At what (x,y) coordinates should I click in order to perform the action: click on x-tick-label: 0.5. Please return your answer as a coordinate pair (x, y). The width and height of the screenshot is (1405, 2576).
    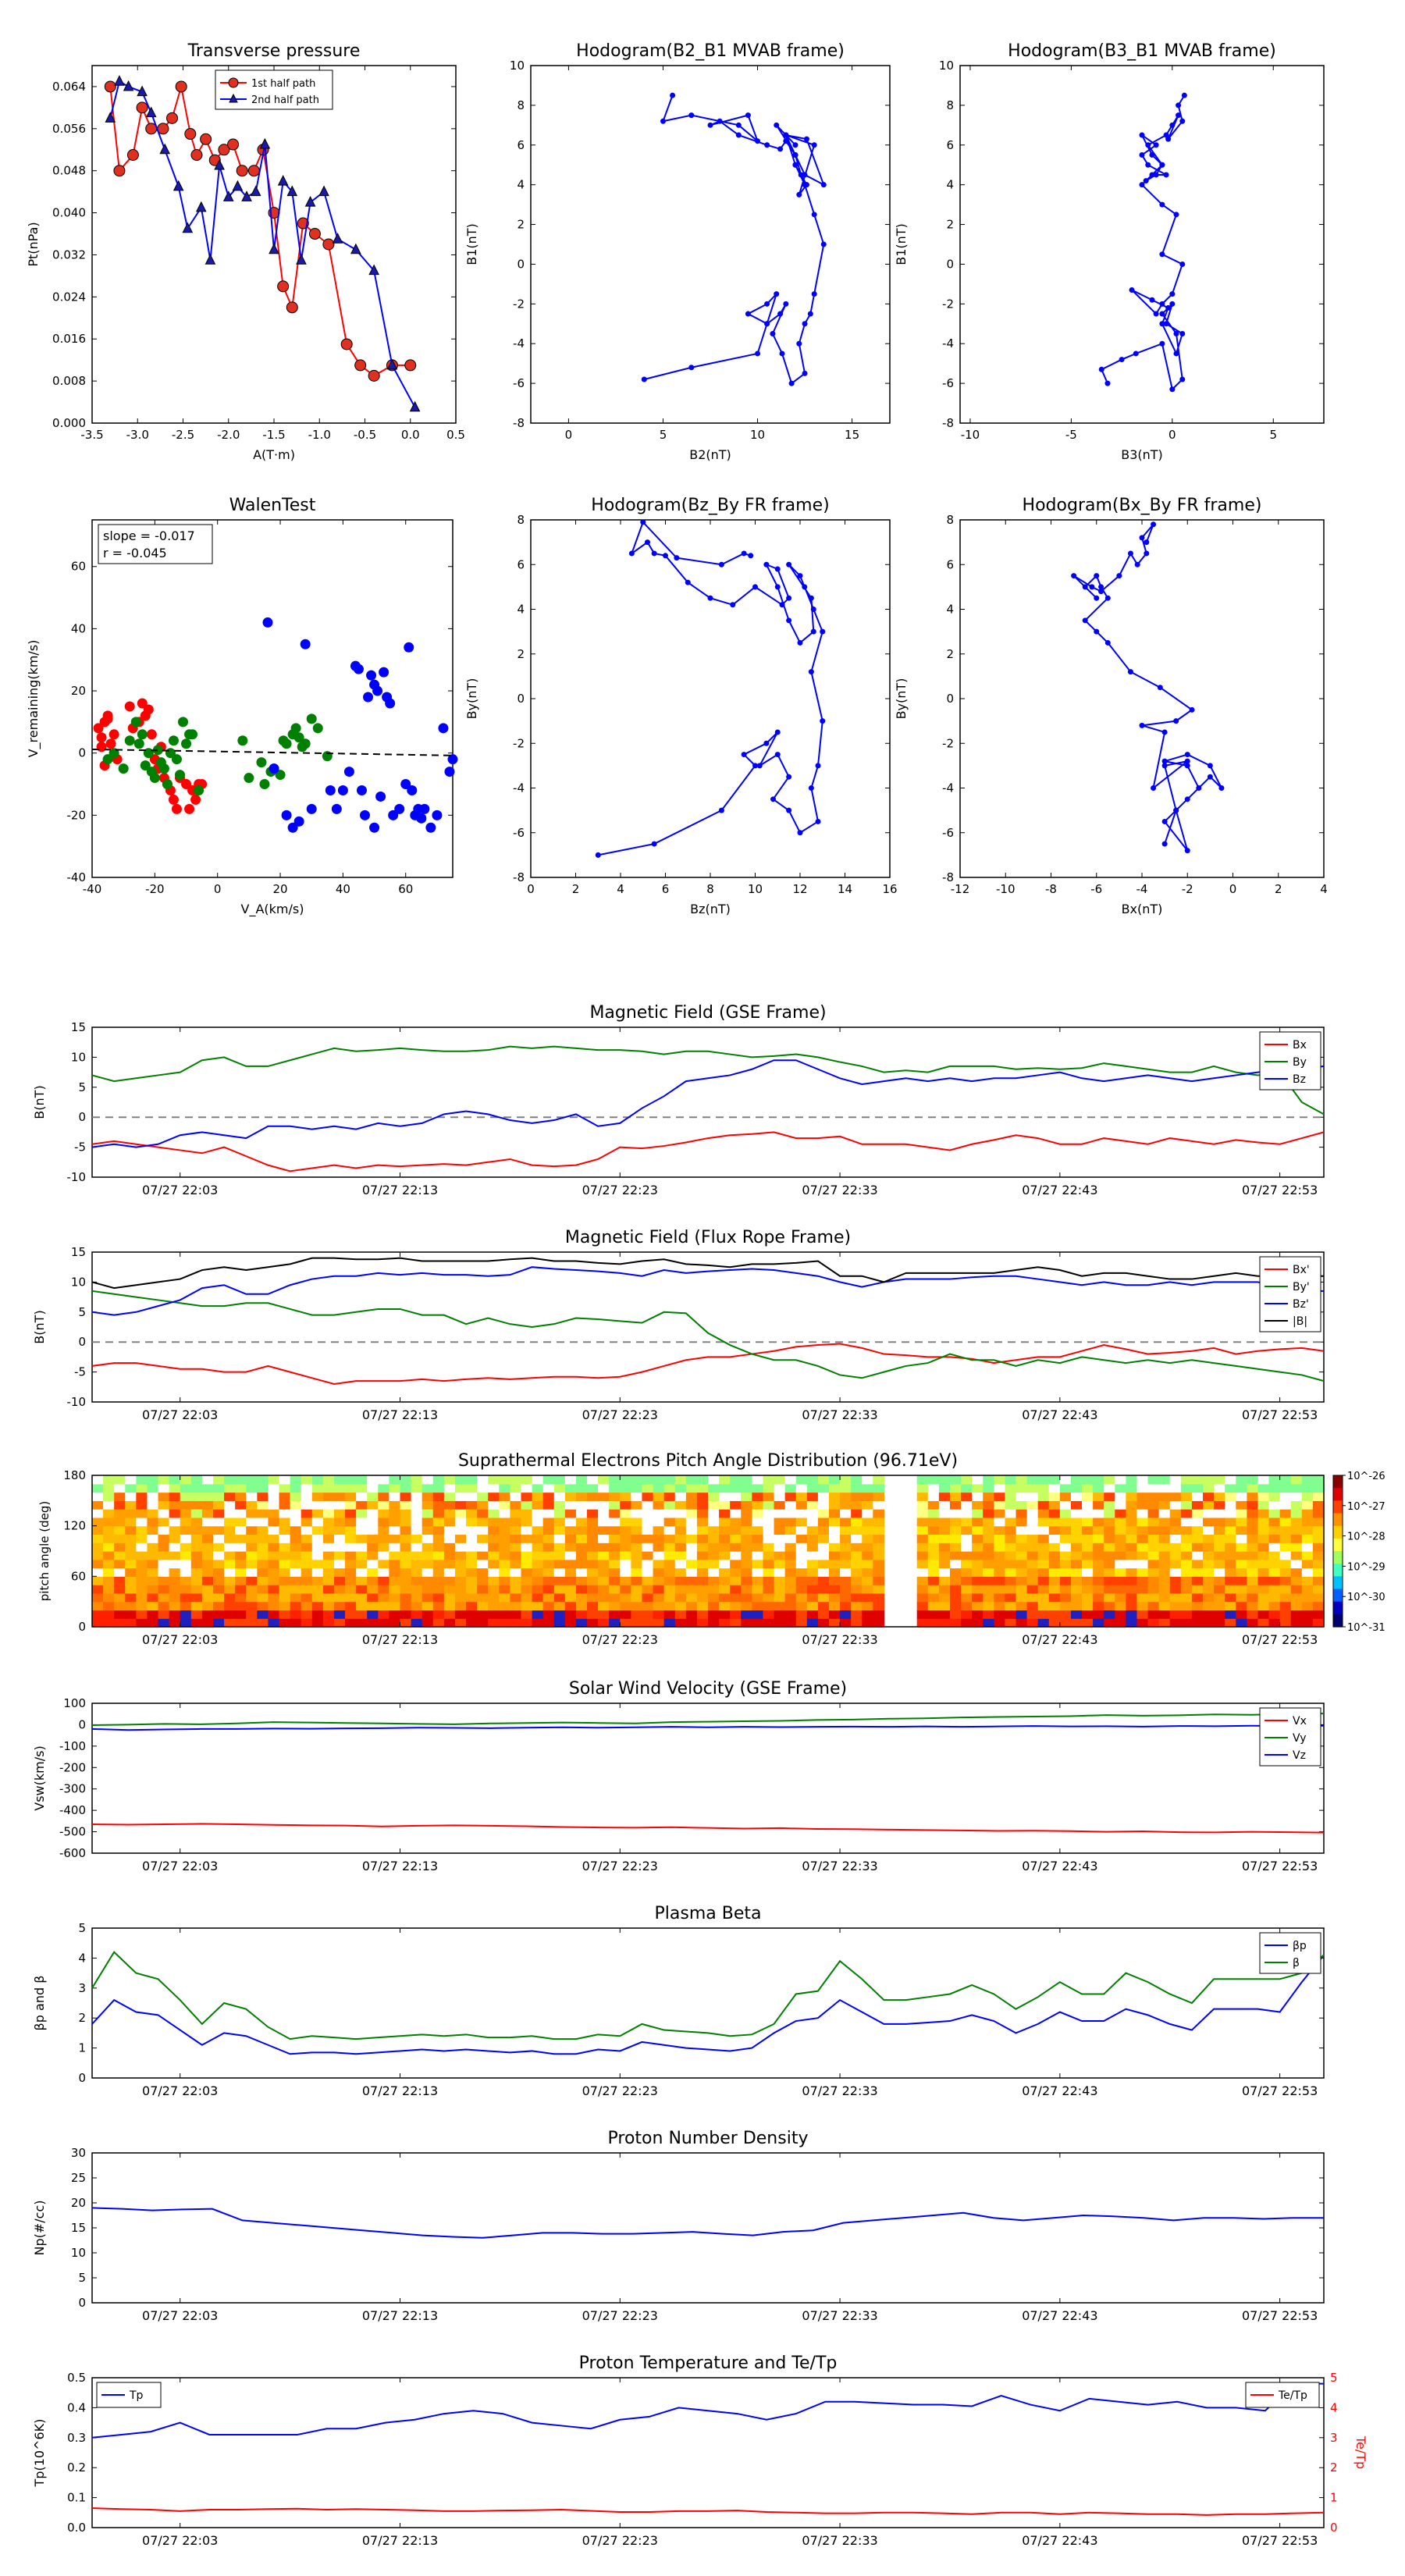
    Looking at the image, I should click on (455, 435).